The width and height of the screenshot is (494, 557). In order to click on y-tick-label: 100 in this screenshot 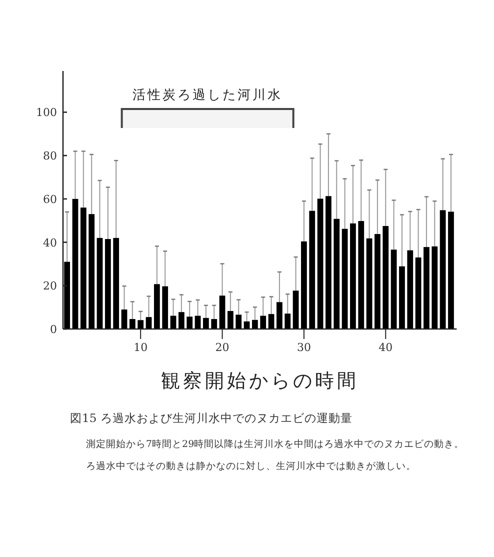, I will do `click(46, 113)`.